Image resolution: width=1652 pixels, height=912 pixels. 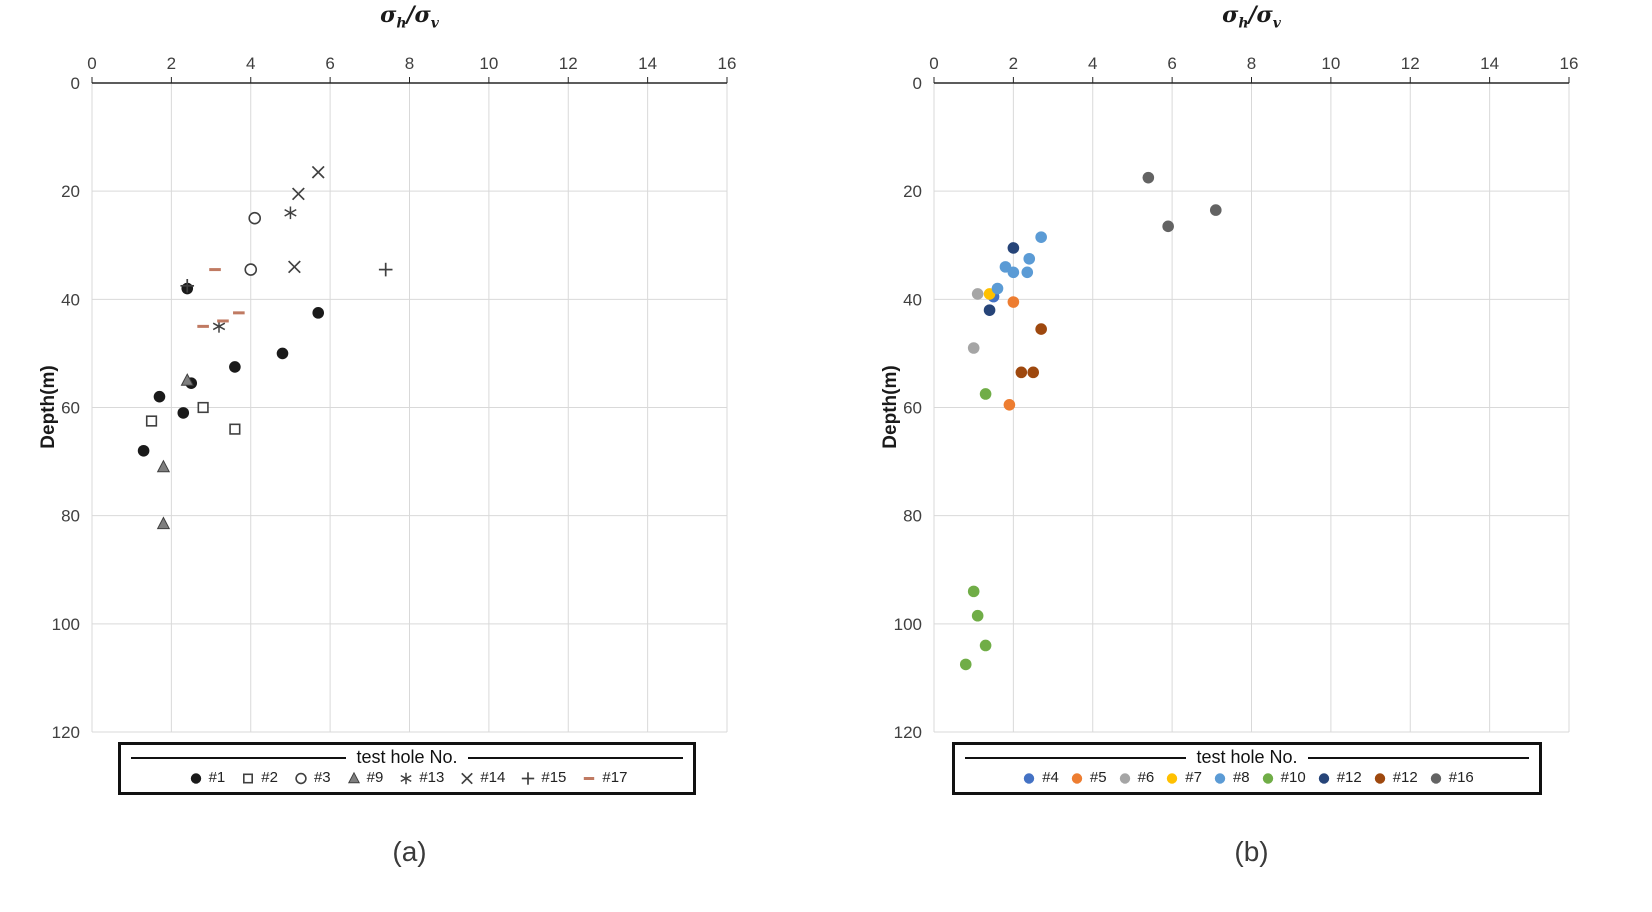 What do you see at coordinates (1251, 63) in the screenshot?
I see `x-tick-label: 8` at bounding box center [1251, 63].